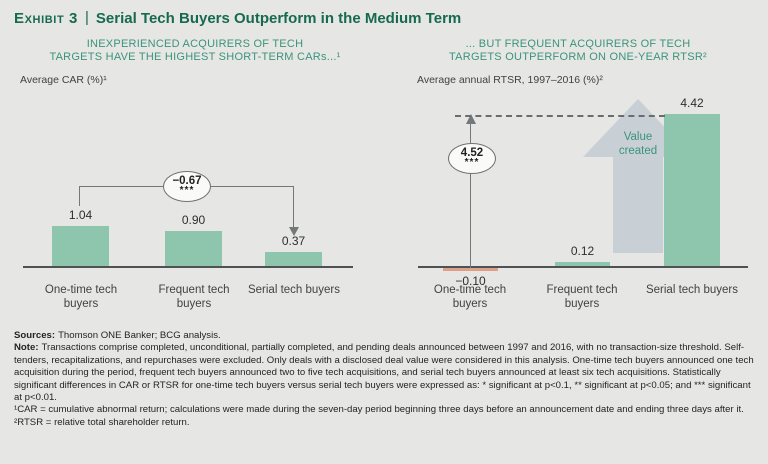 The width and height of the screenshot is (768, 464). What do you see at coordinates (578, 57) in the screenshot?
I see `right-subtitle-line2: TARGETS OUTPERFORM ON ONE-YEAR RTSR²` at bounding box center [578, 57].